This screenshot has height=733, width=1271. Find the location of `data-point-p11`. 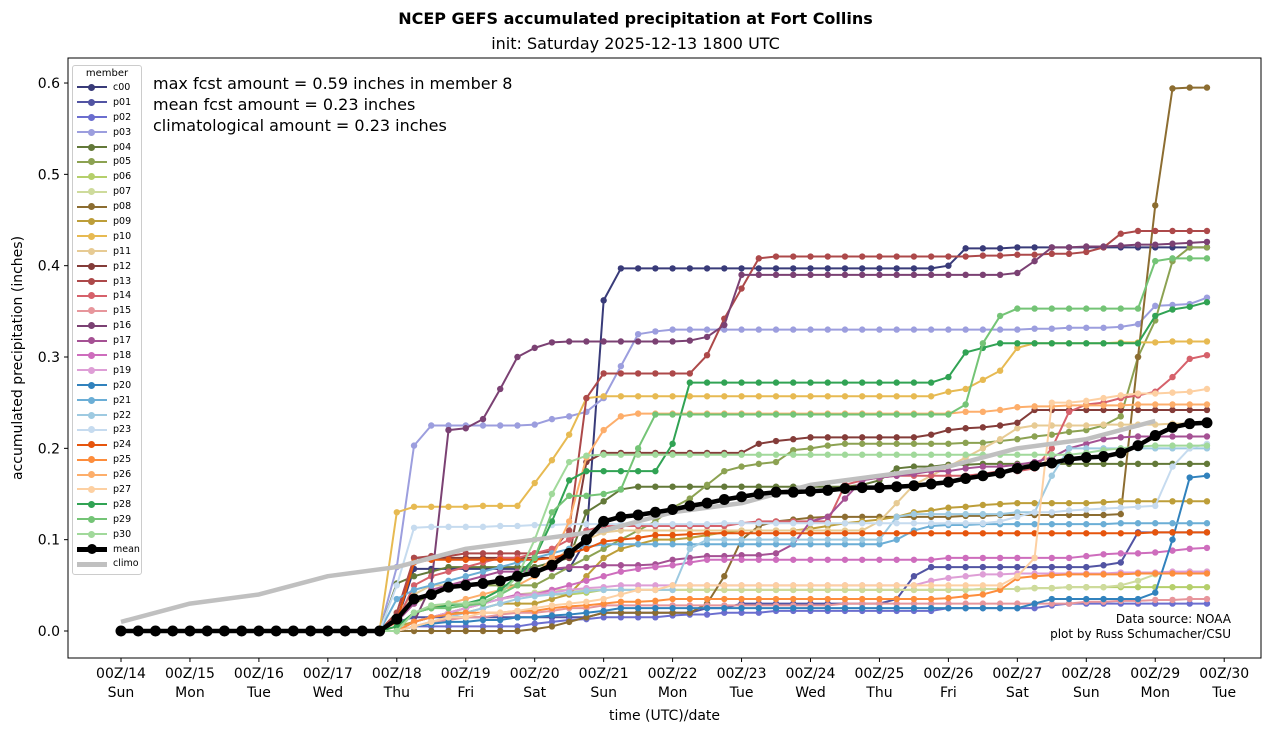

data-point-p11 is located at coordinates (1069, 425).